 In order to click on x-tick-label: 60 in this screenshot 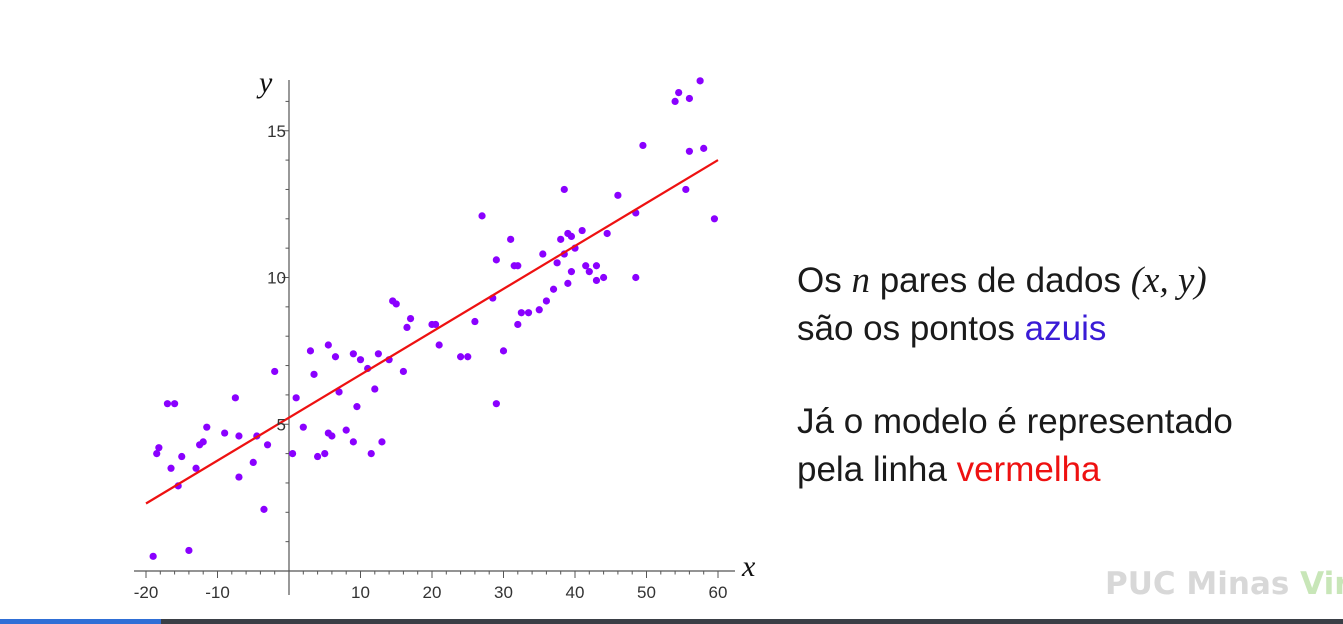, I will do `click(718, 592)`.